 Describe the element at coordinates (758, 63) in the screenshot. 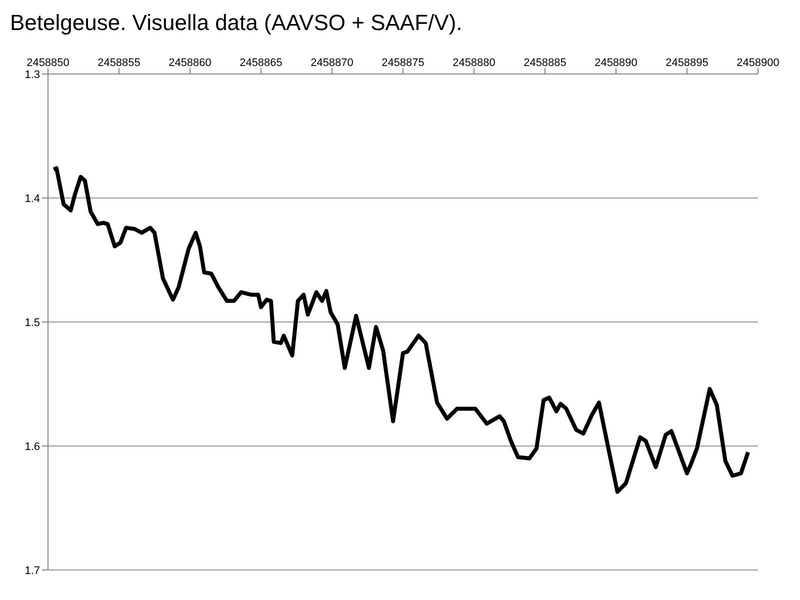

I see `x-tick-label: 2458900` at that location.